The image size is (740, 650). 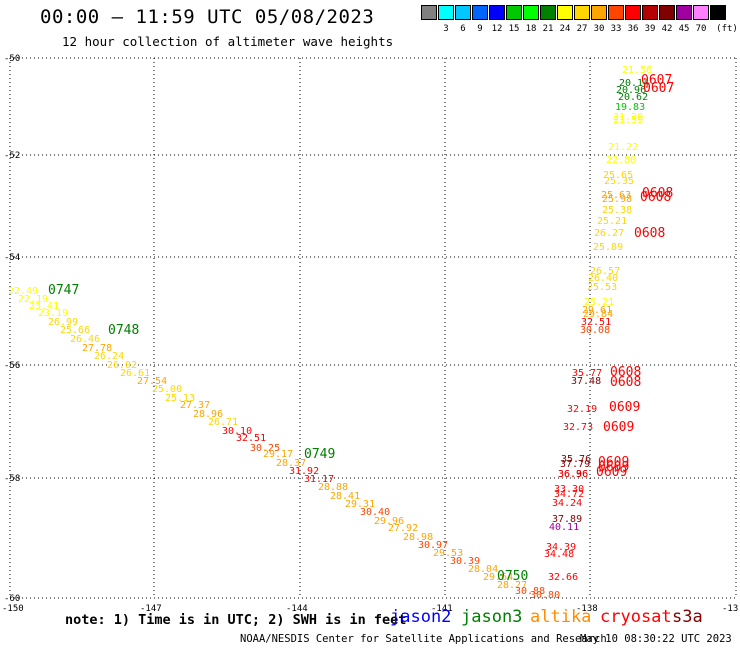 What do you see at coordinates (151, 609) in the screenshot?
I see `longitude-label: -147` at bounding box center [151, 609].